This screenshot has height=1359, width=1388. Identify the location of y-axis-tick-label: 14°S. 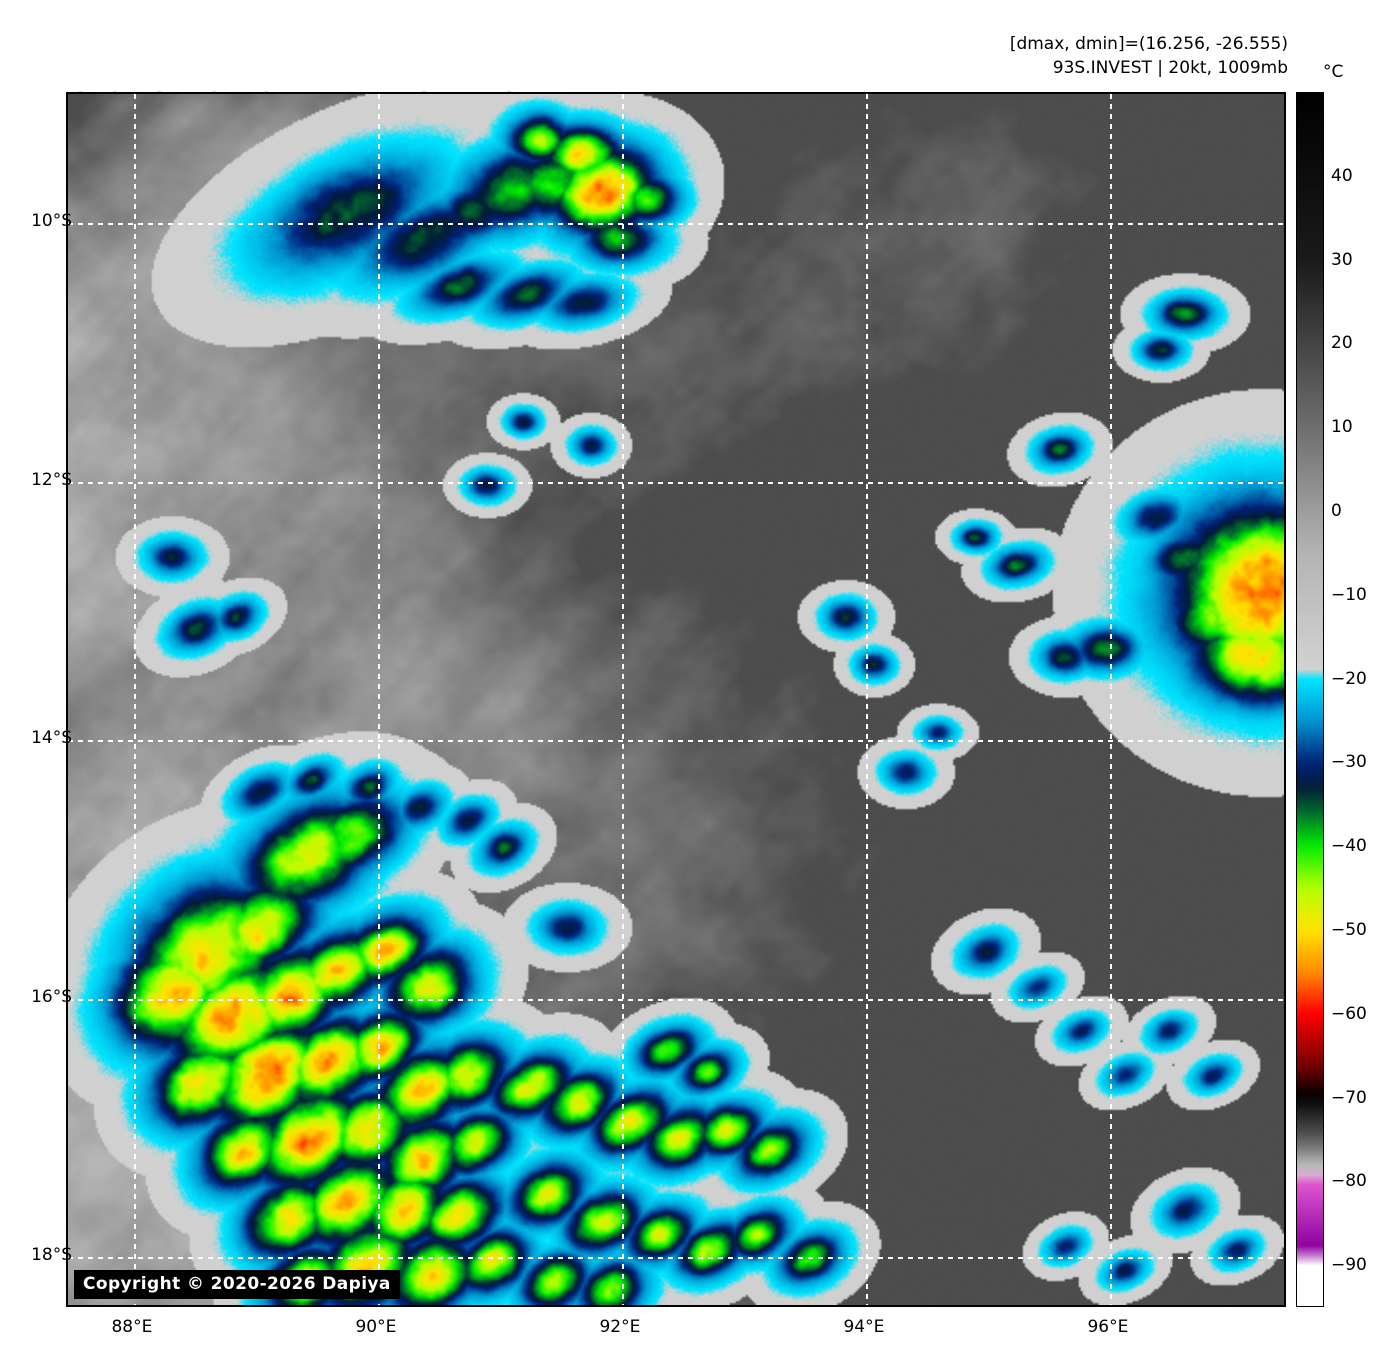
(51, 738).